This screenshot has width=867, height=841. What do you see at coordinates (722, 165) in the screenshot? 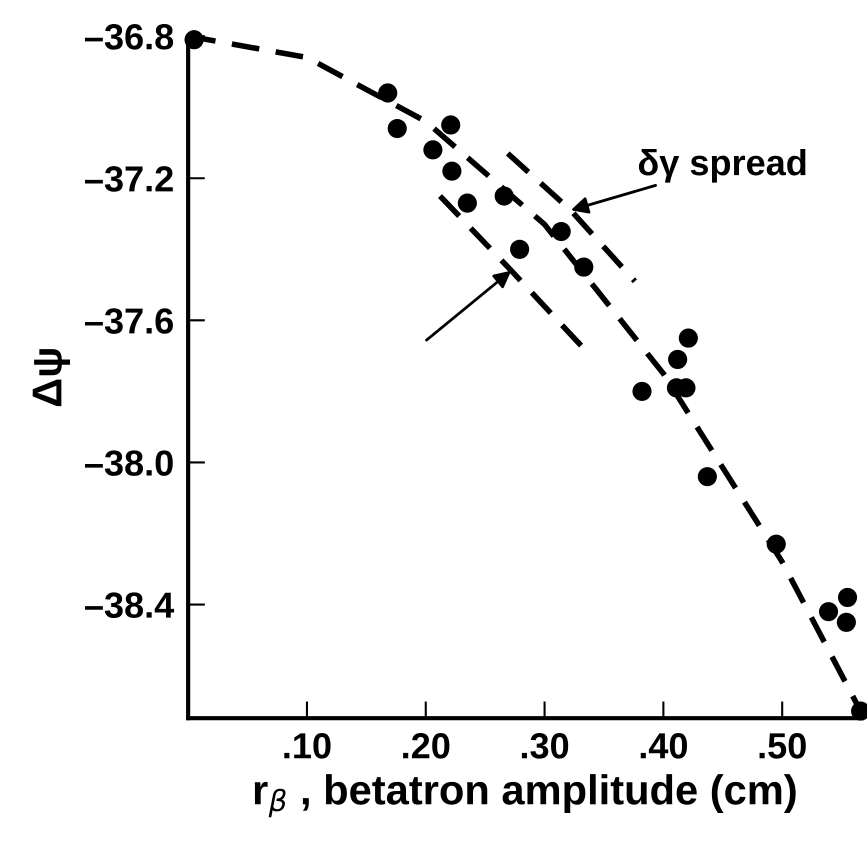
I see `annotation: δγ spread` at bounding box center [722, 165].